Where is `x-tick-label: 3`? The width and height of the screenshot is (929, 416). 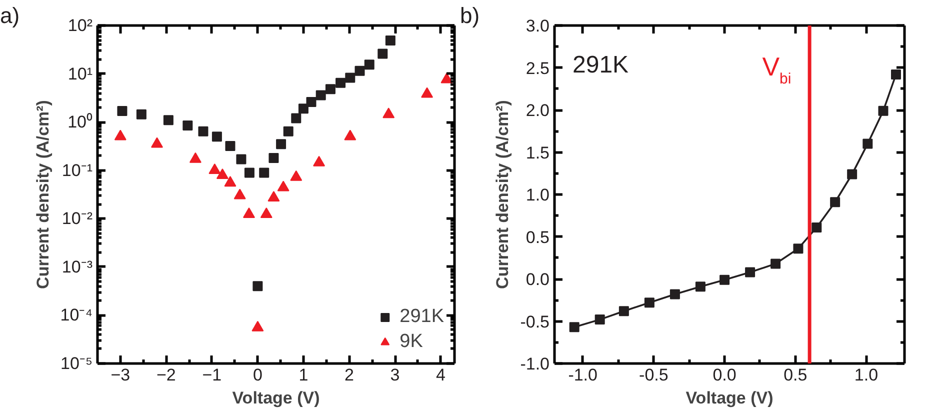
x-tick-label: 3 is located at coordinates (395, 375).